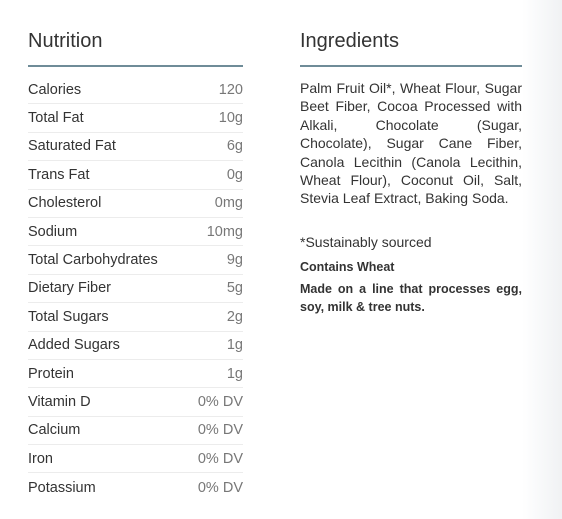 This screenshot has width=562, height=519. What do you see at coordinates (366, 242) in the screenshot?
I see `ingredients-note: *Sustainably sourced` at bounding box center [366, 242].